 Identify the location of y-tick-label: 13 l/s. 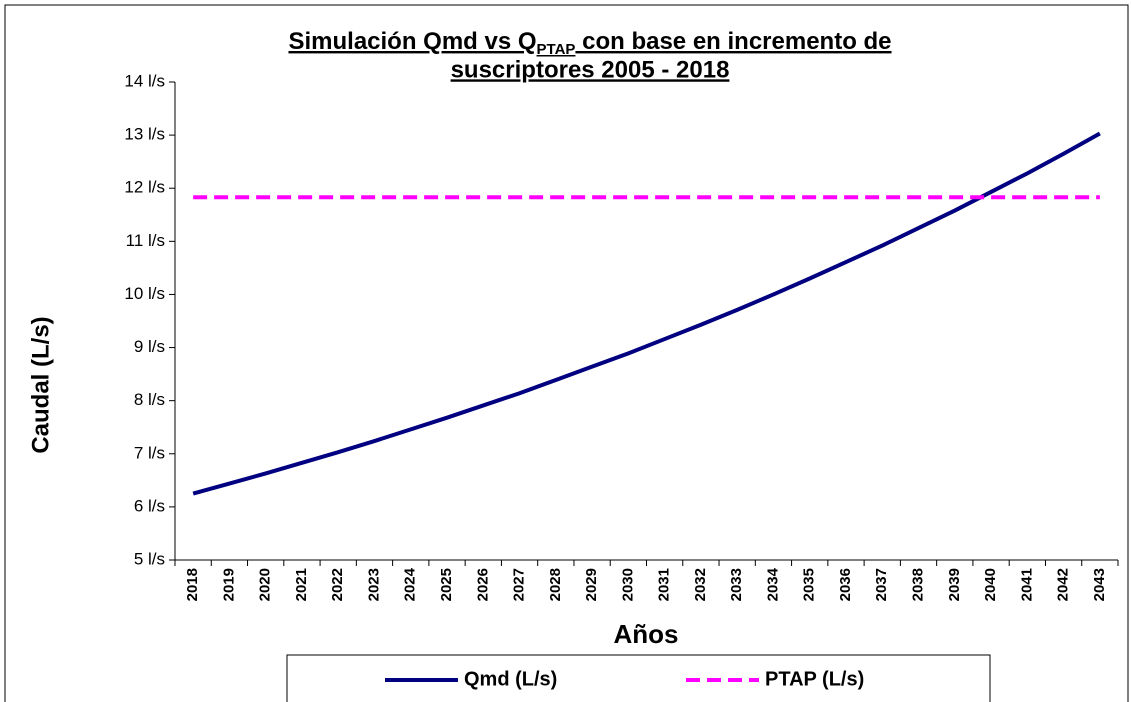
(144, 134).